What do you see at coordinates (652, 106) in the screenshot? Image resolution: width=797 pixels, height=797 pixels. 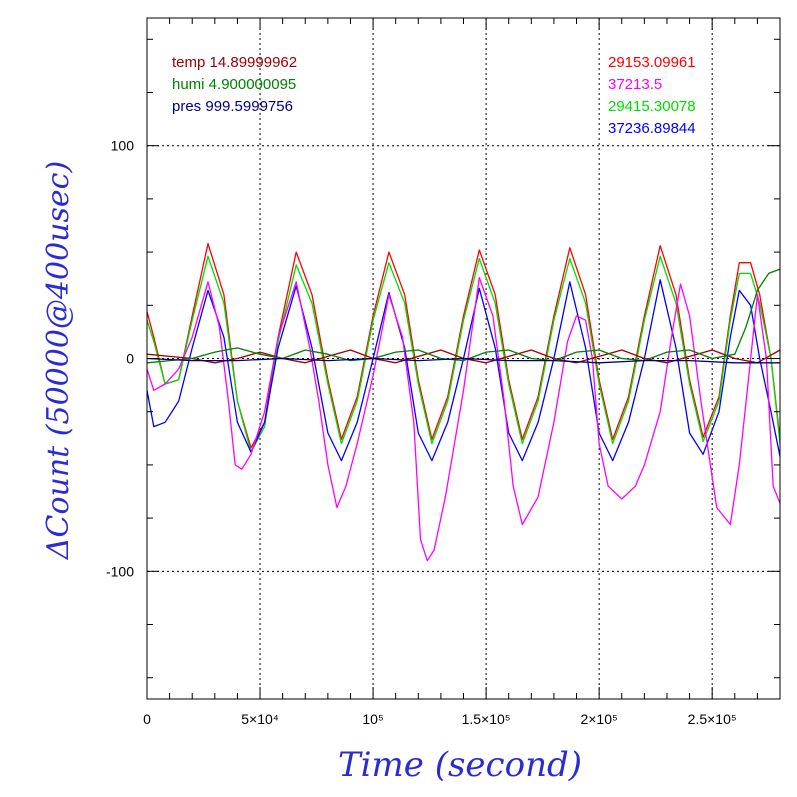 I see `legend-right-entry-2: 29415.30078` at bounding box center [652, 106].